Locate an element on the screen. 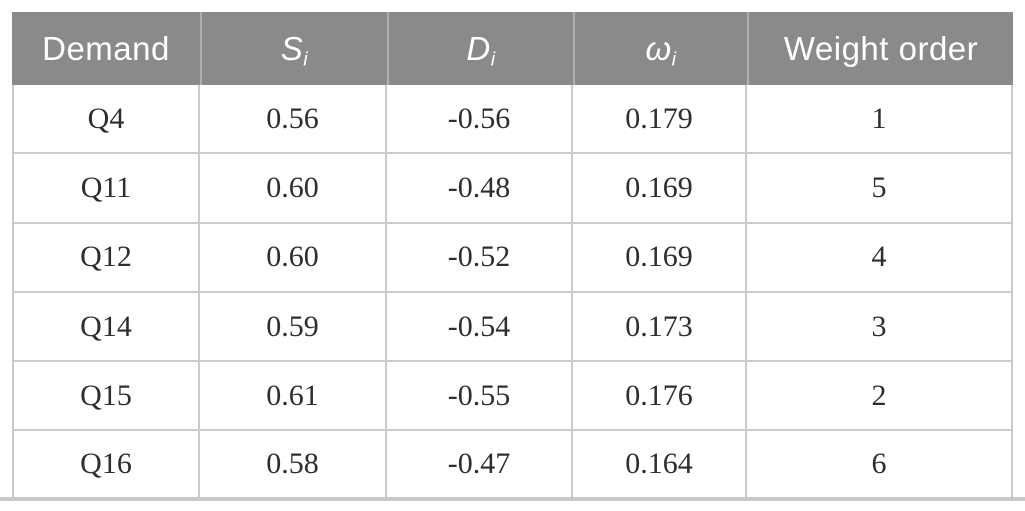 Image resolution: width=1025 pixels, height=511 pixels. cell-demand: Q11 is located at coordinates (106, 189).